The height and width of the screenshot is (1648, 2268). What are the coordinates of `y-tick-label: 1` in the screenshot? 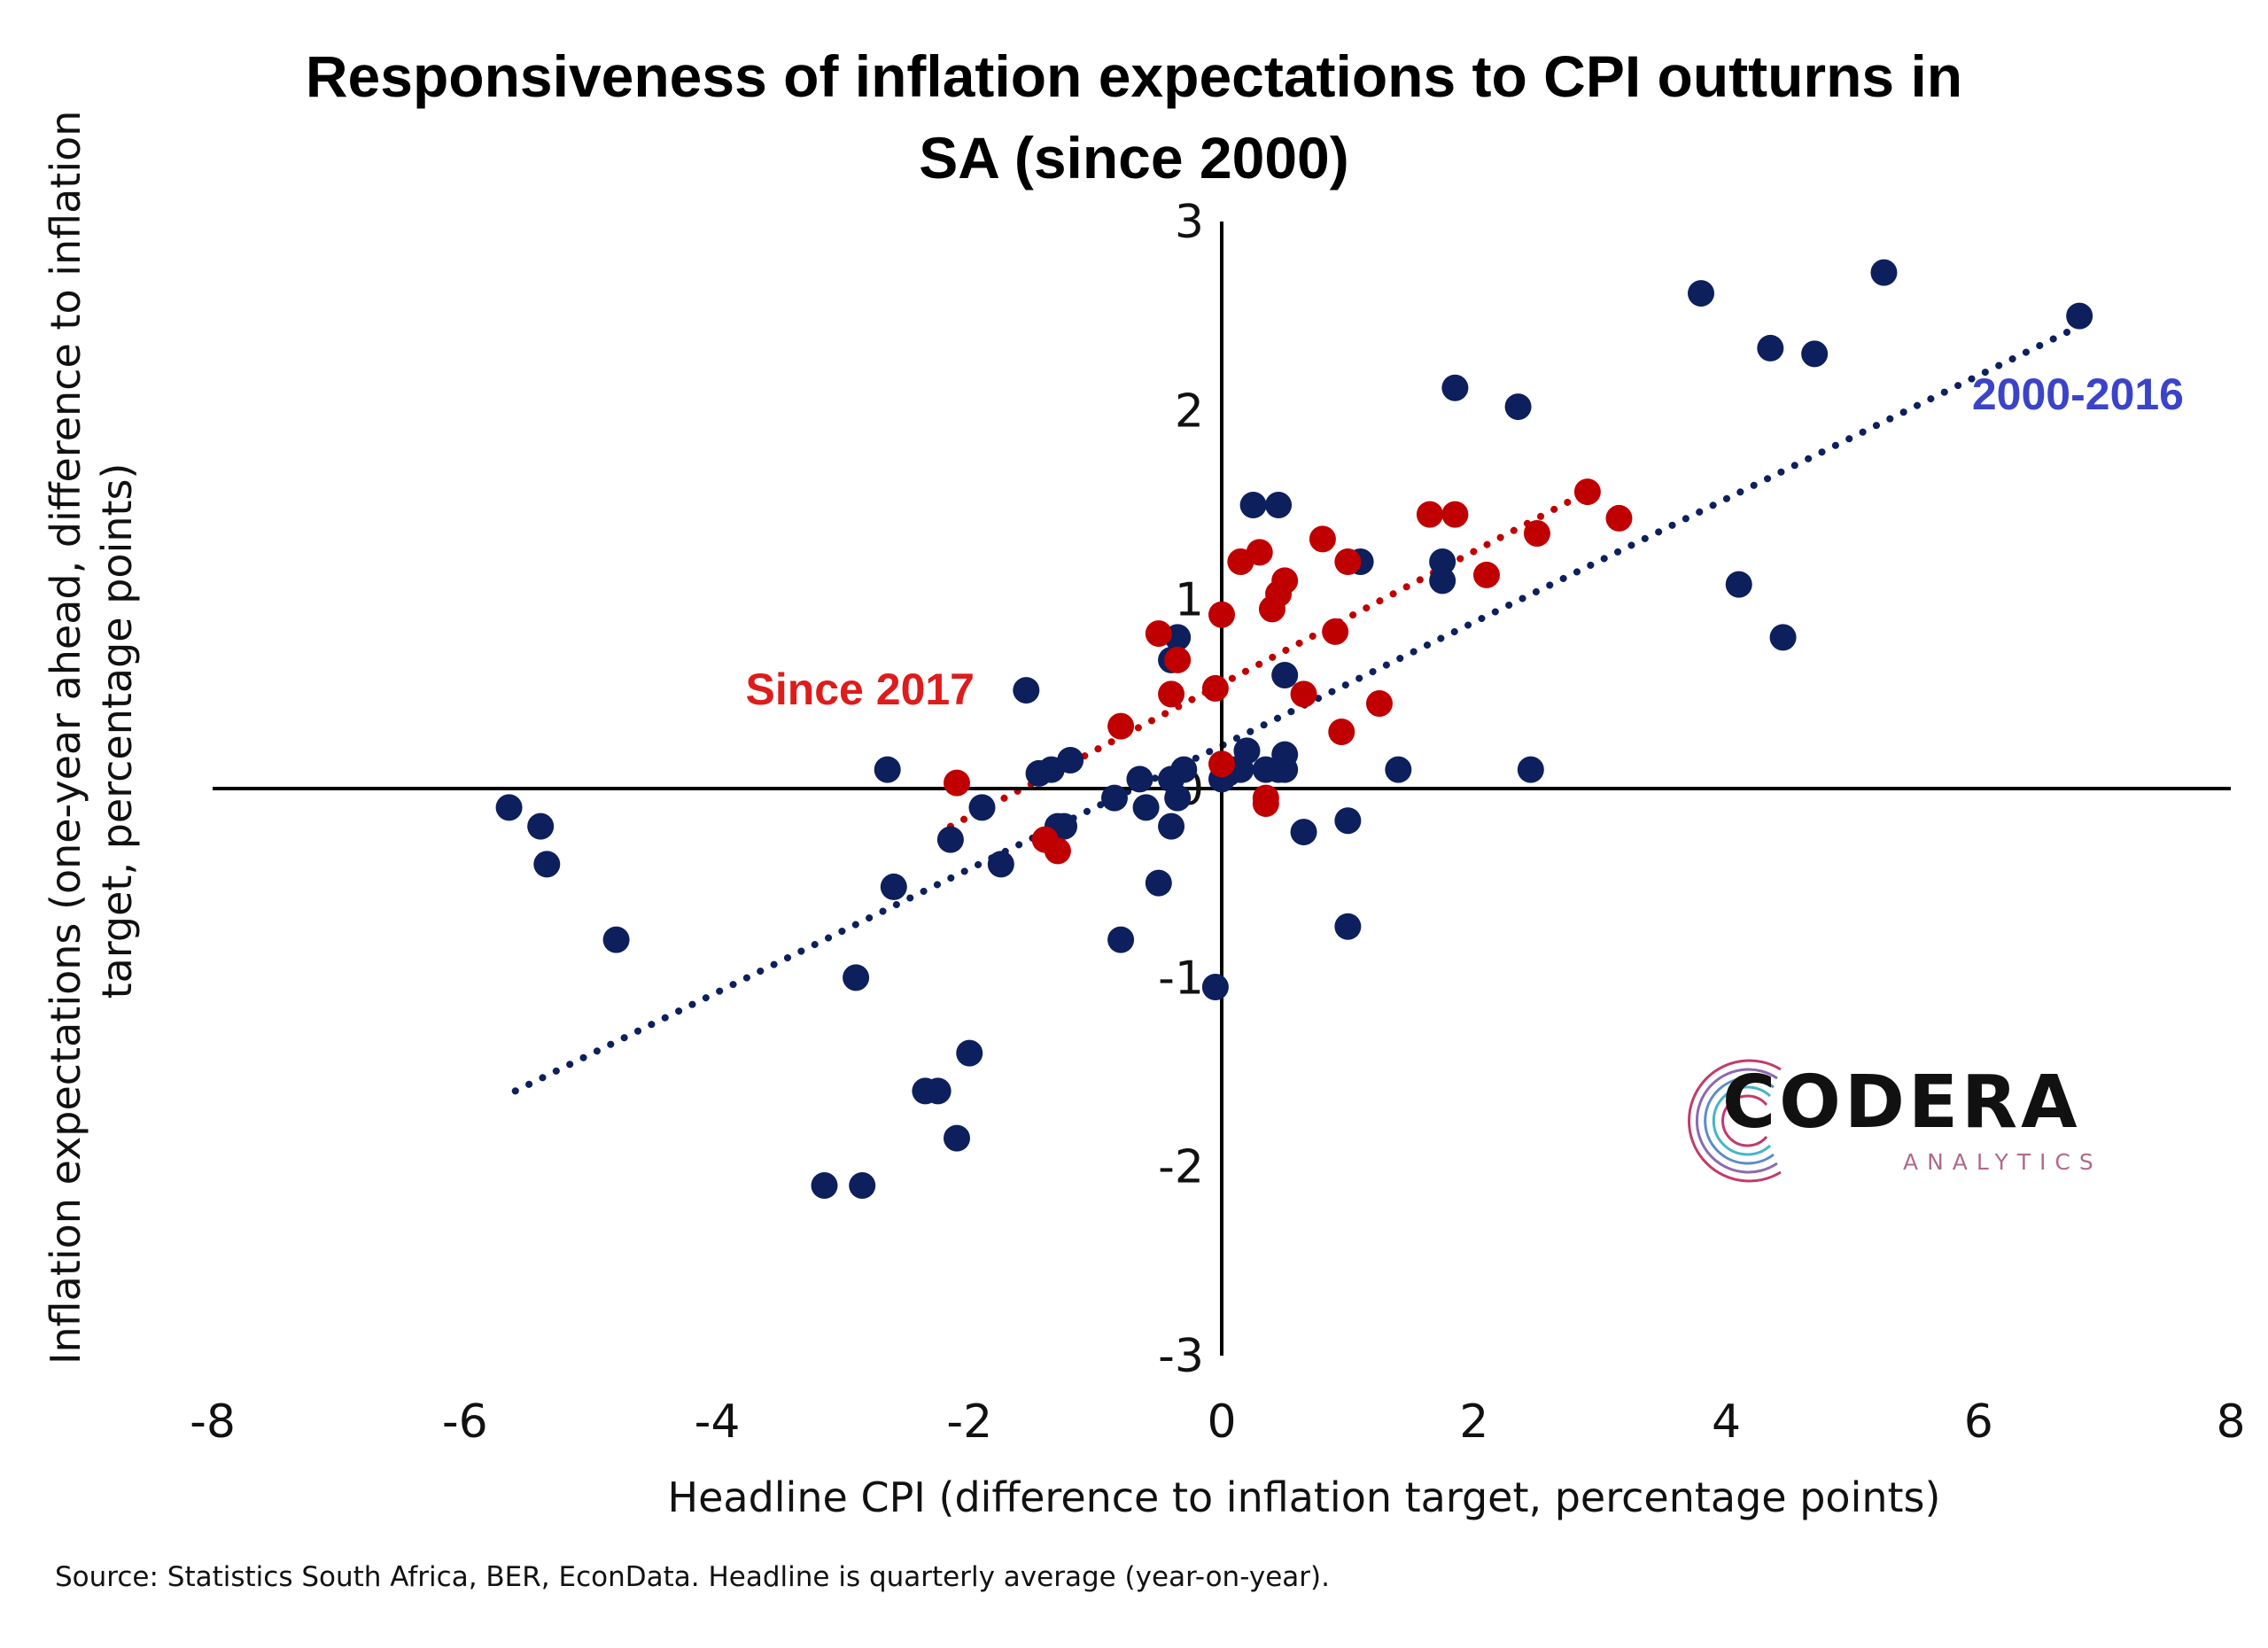 It's located at (1189, 600).